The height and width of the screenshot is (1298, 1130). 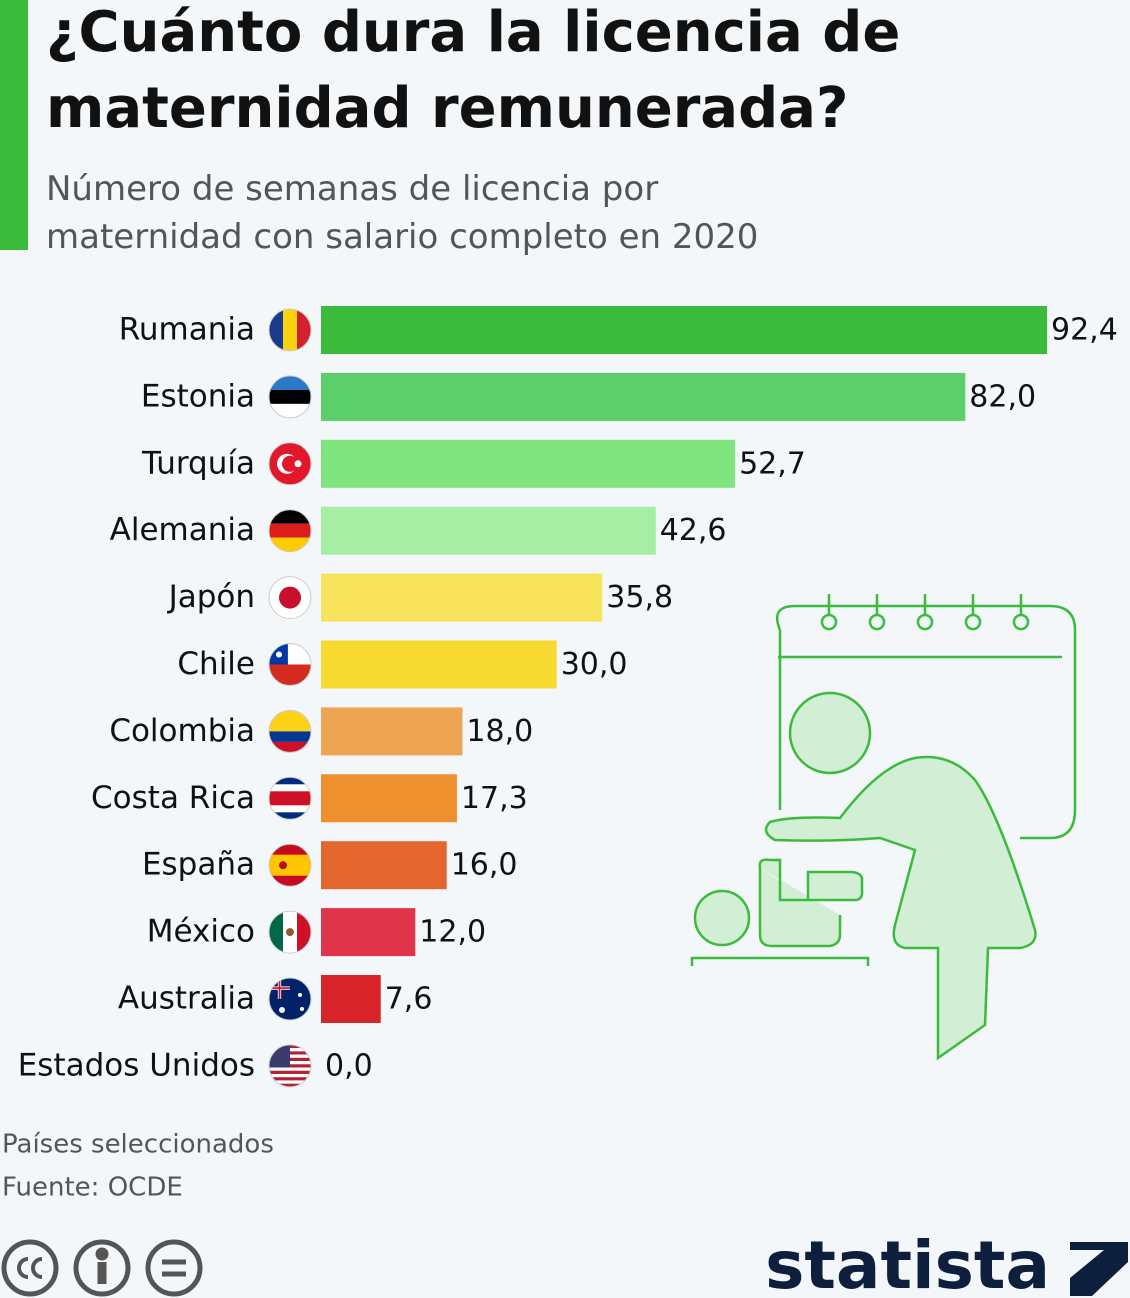 What do you see at coordinates (484, 865) in the screenshot?
I see `value-label: 16,0` at bounding box center [484, 865].